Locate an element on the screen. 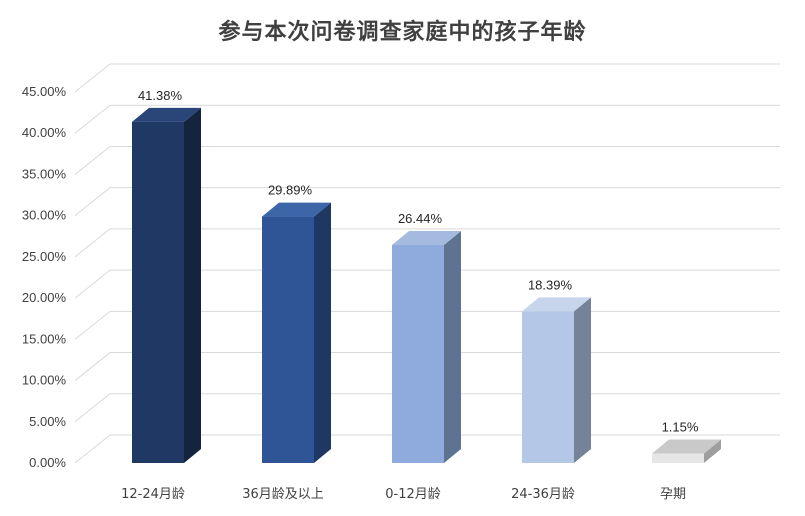 This screenshot has height=516, width=805. y-tick-label: 25.00% is located at coordinates (44, 256).